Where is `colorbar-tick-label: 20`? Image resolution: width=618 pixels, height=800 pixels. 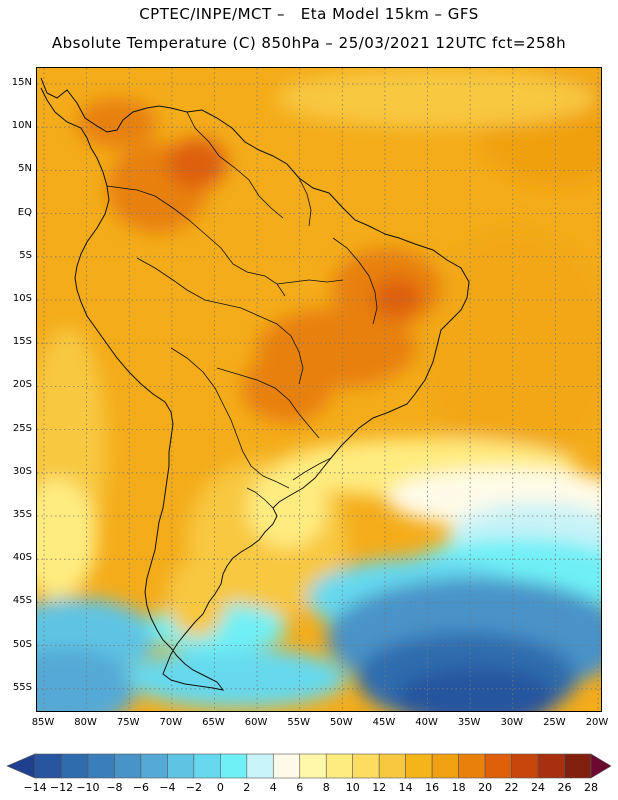 colorbar-tick-label: 20 is located at coordinates (485, 787).